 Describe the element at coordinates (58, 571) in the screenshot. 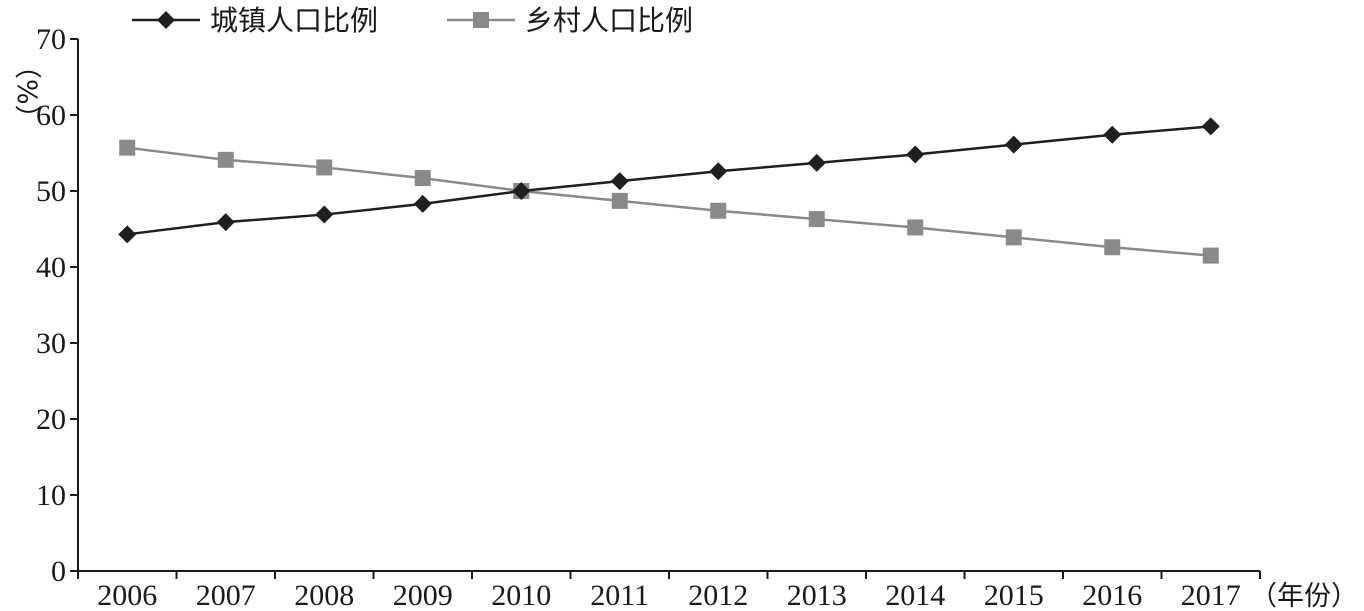

I see `y-tick-label: 0` at that location.